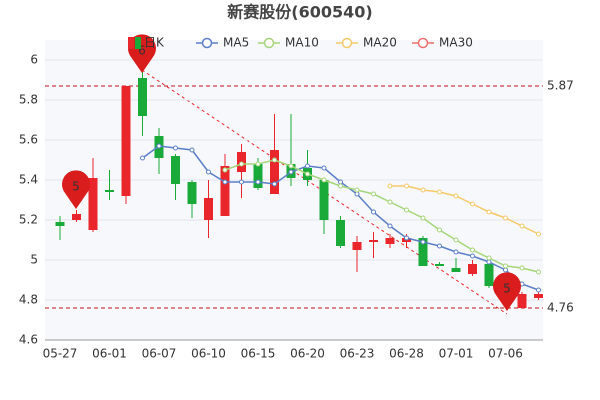 The width and height of the screenshot is (600, 400). Describe the element at coordinates (28, 300) in the screenshot. I see `y-tick-label: 4.8` at that location.